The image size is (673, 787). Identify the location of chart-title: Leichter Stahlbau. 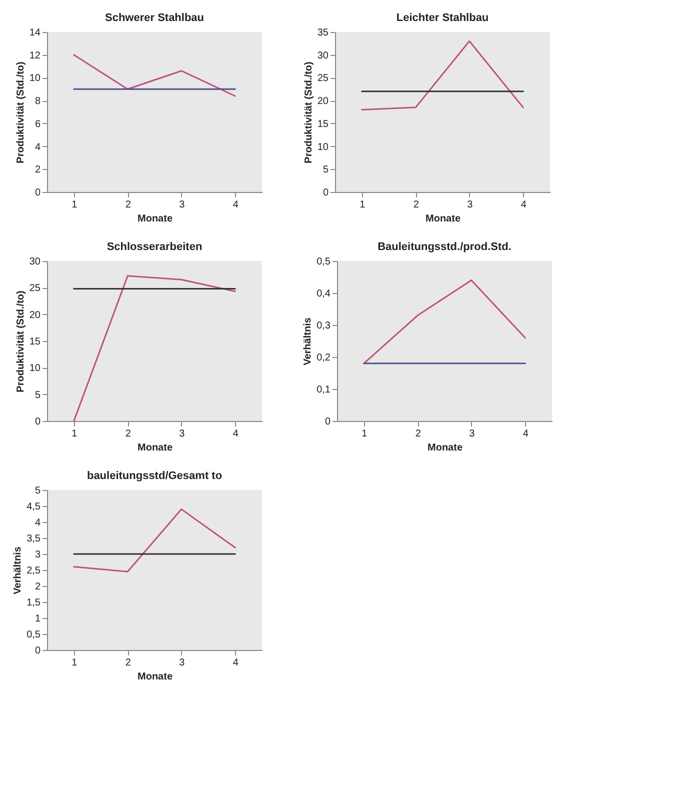
(442, 18).